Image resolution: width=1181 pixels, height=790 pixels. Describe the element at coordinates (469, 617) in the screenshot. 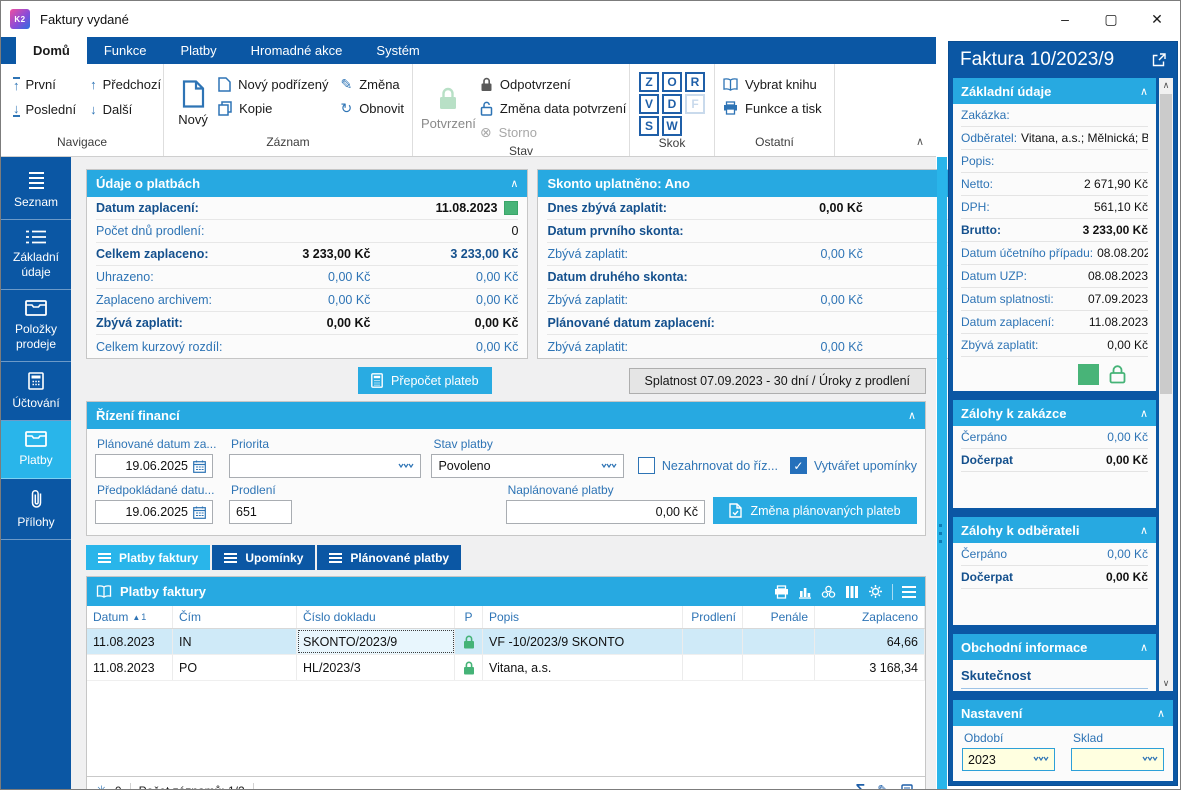

I see `column-header-p: P` at that location.